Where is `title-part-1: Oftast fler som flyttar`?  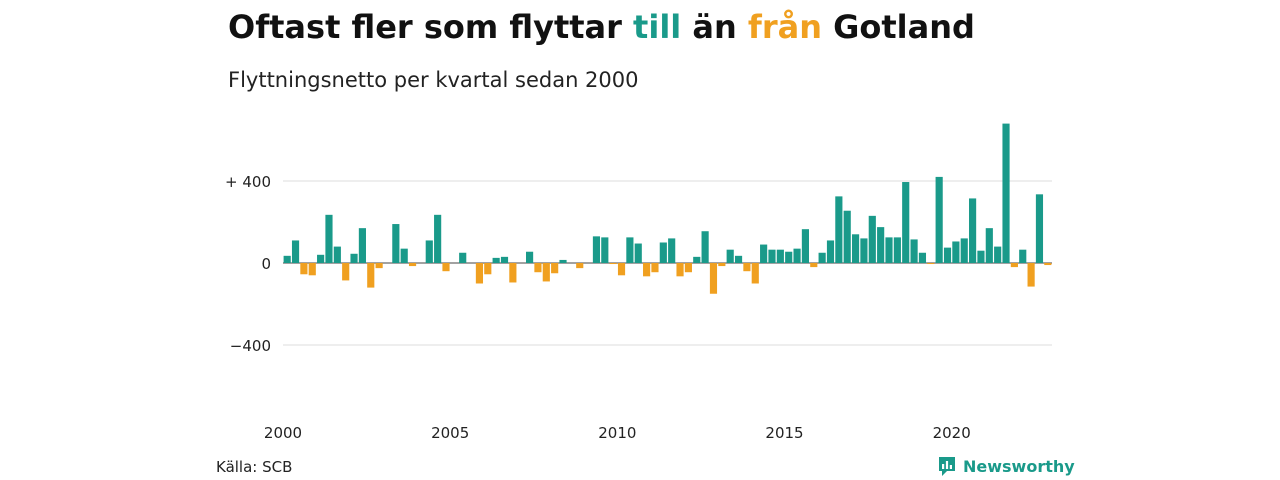
title-part-1: Oftast fler som flyttar is located at coordinates (431, 27).